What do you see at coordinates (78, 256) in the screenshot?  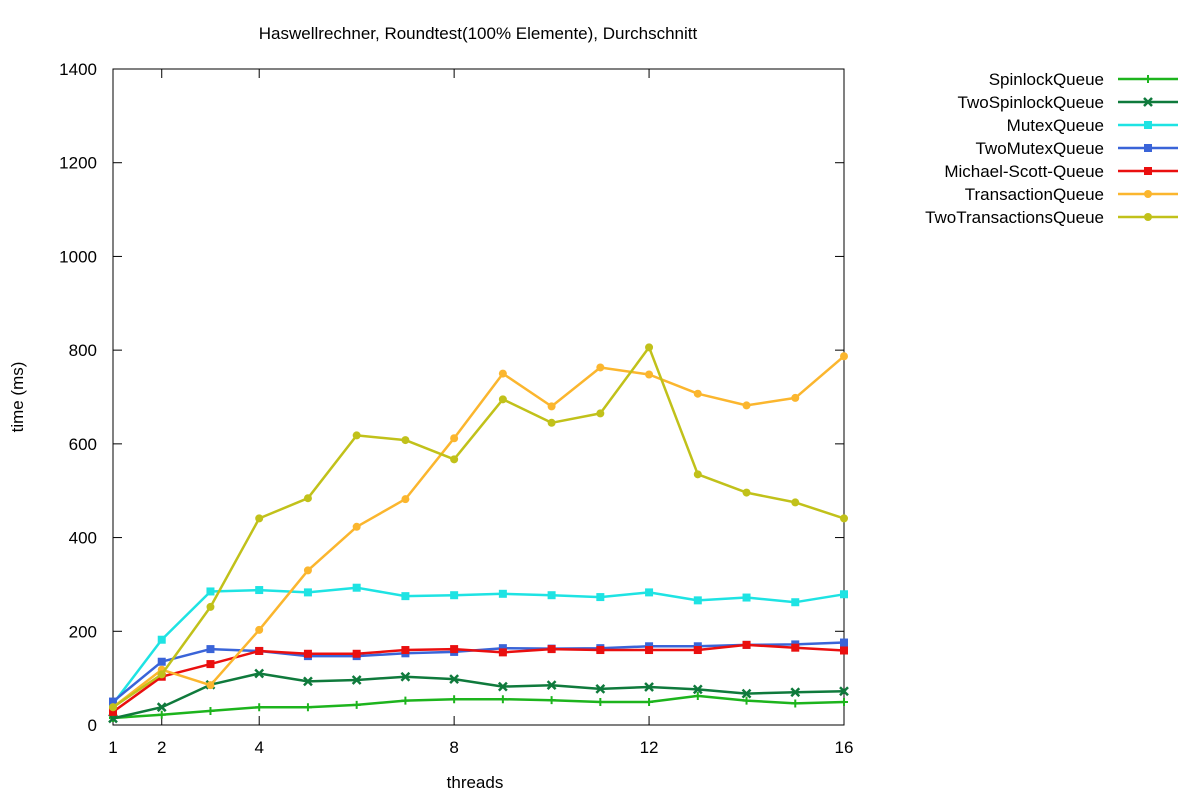 I see `y-tick-label: 1000` at bounding box center [78, 256].